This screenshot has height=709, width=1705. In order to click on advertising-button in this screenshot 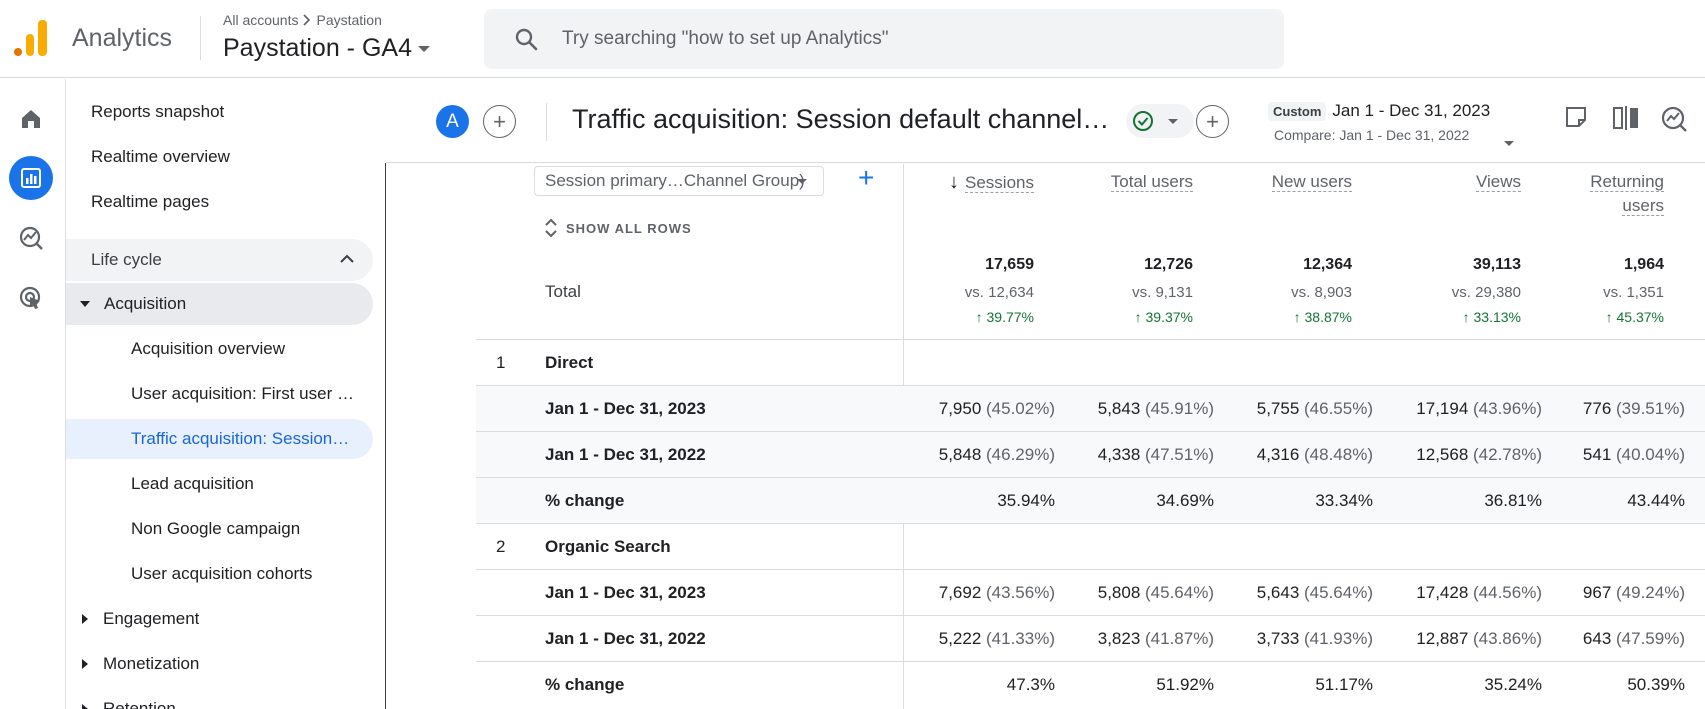, I will do `click(31, 298)`.